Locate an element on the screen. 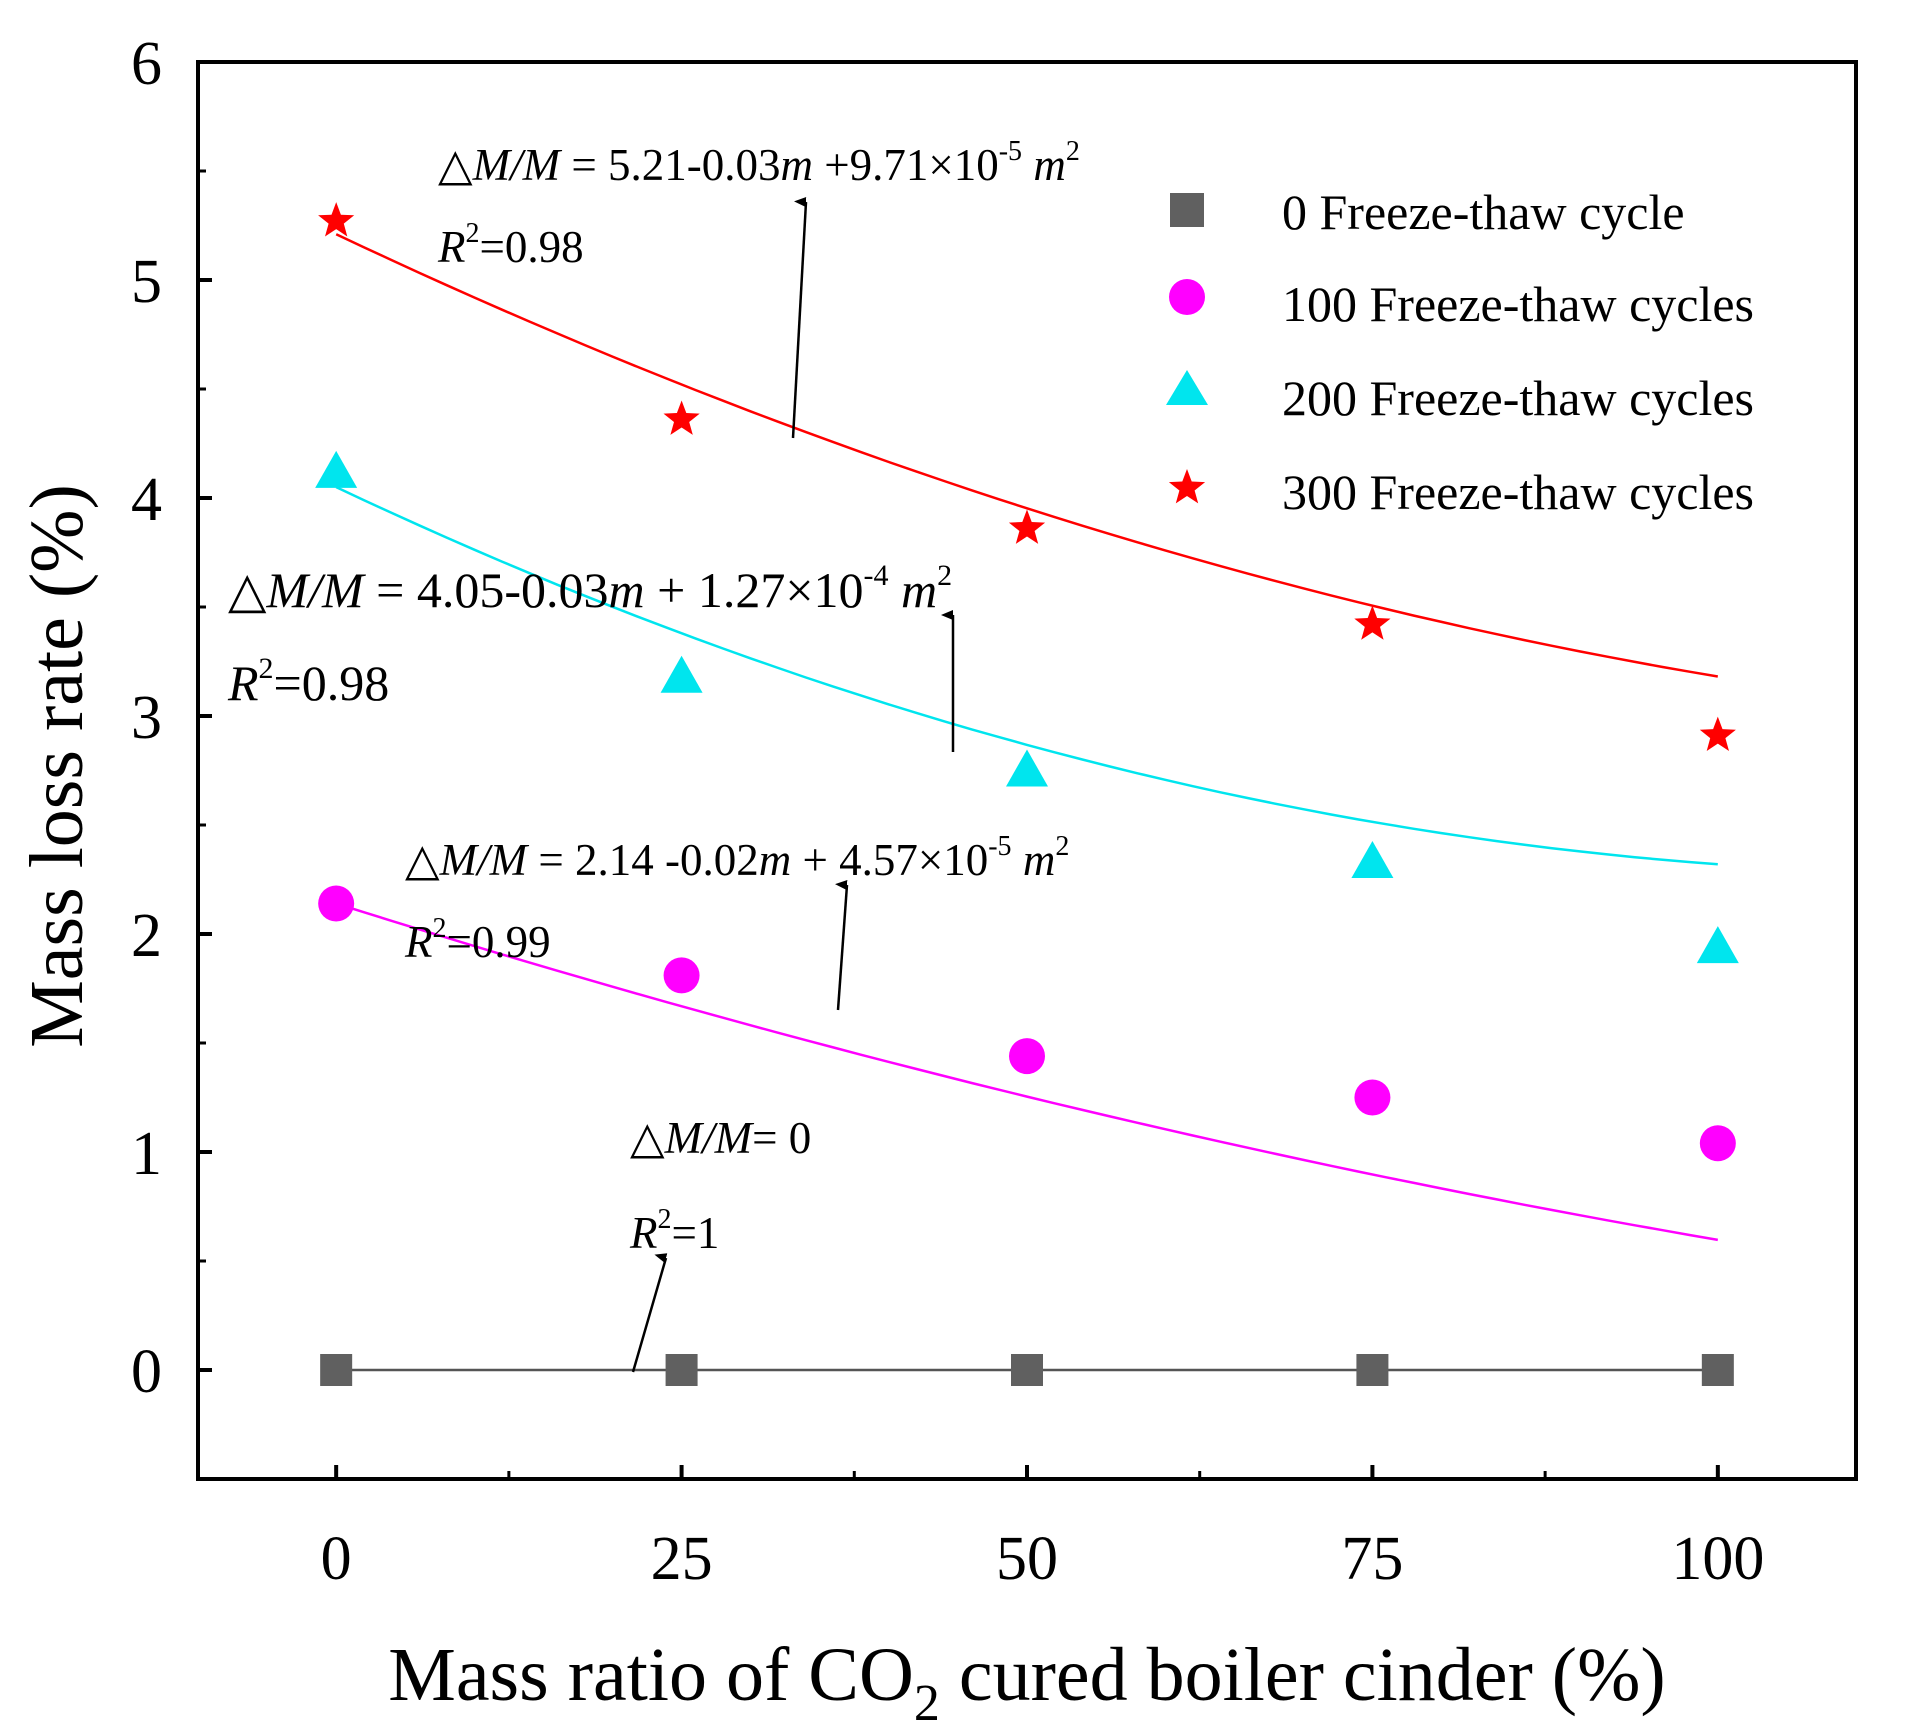 This screenshot has height=1732, width=1910. x-axis-ticks: 0 25 50 75 100 is located at coordinates (1042, 1529).